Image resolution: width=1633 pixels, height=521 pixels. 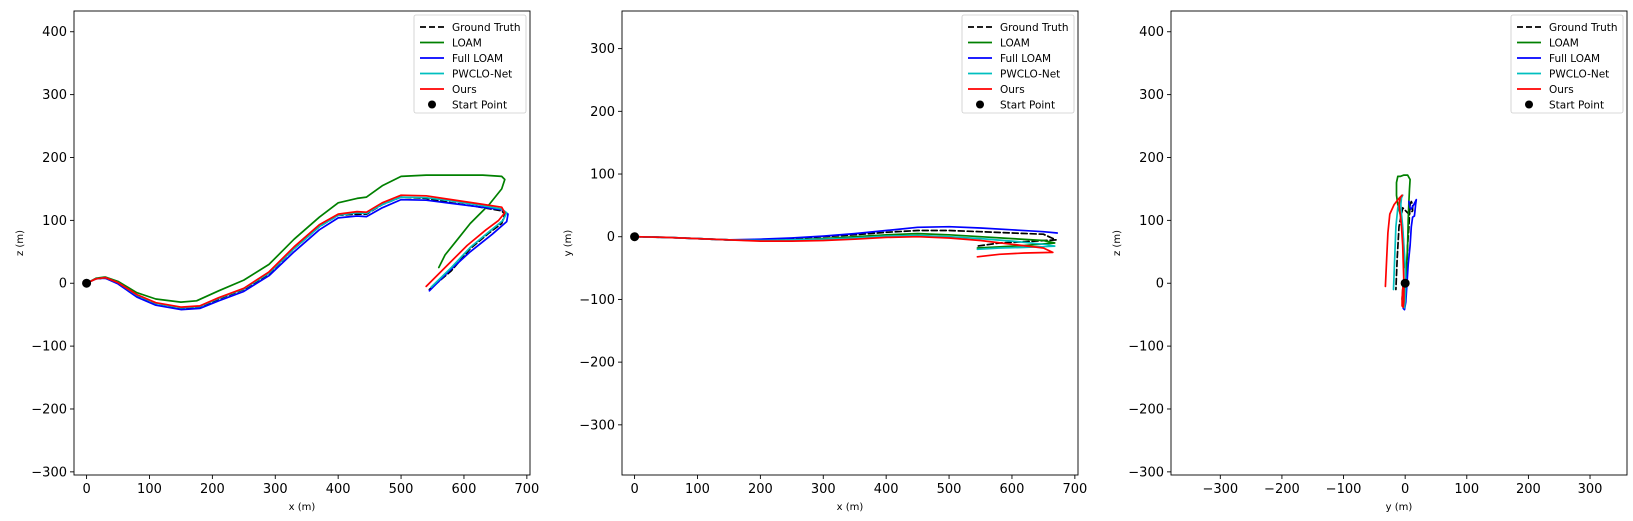 What do you see at coordinates (1220, 489) in the screenshot?
I see `x-tick-label: −300` at bounding box center [1220, 489].